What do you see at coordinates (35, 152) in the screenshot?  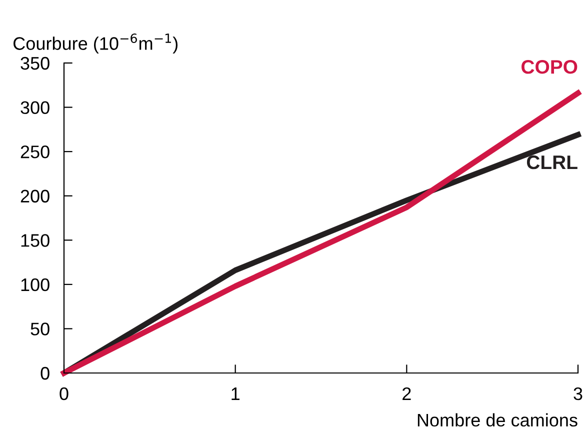 I see `y-tick-label: 250` at bounding box center [35, 152].